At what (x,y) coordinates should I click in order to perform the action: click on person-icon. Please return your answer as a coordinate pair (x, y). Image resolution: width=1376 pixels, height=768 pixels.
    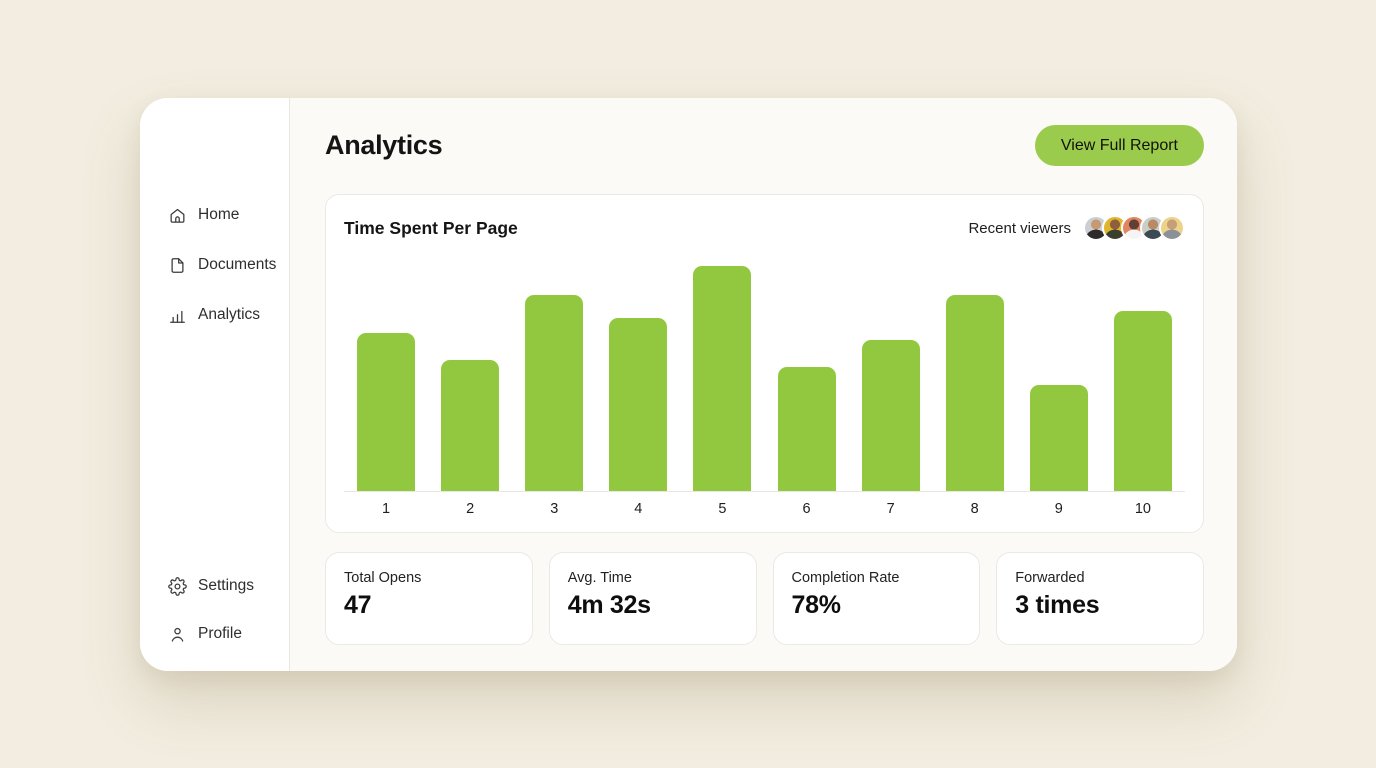
    Looking at the image, I should click on (177, 634).